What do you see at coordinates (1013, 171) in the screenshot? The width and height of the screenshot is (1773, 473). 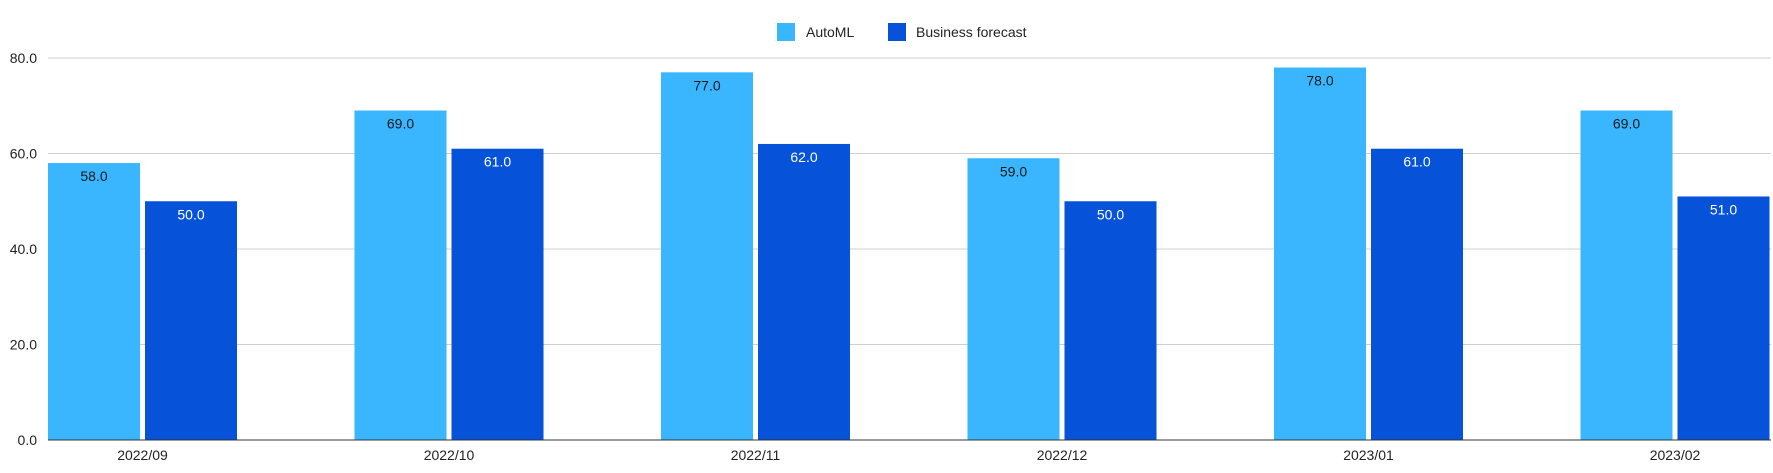 I see `data-label: 59.0` at bounding box center [1013, 171].